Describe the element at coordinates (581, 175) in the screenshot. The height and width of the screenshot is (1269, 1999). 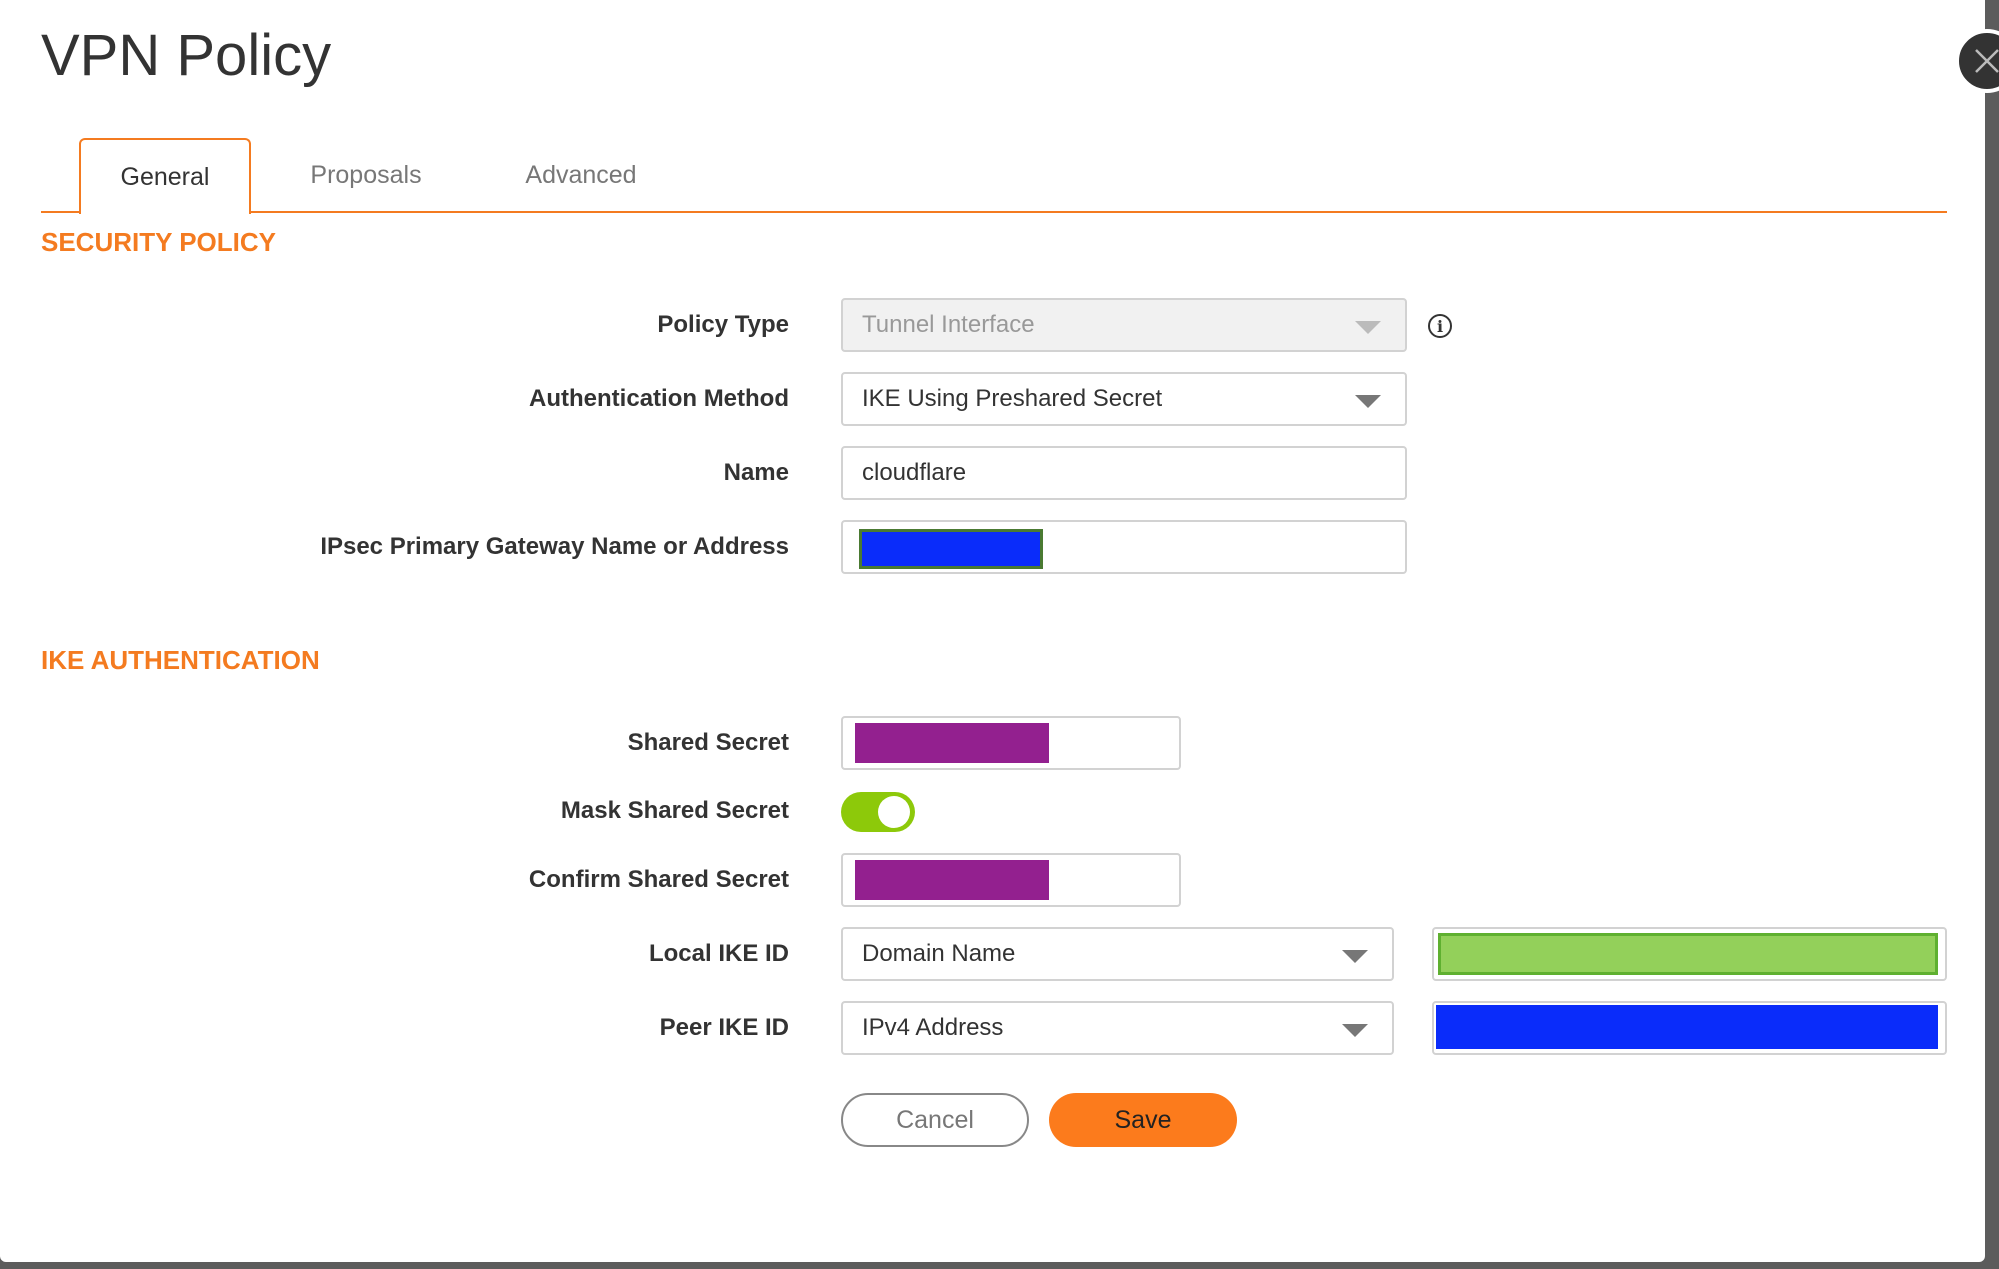
I see `tab-advanced: Advanced` at that location.